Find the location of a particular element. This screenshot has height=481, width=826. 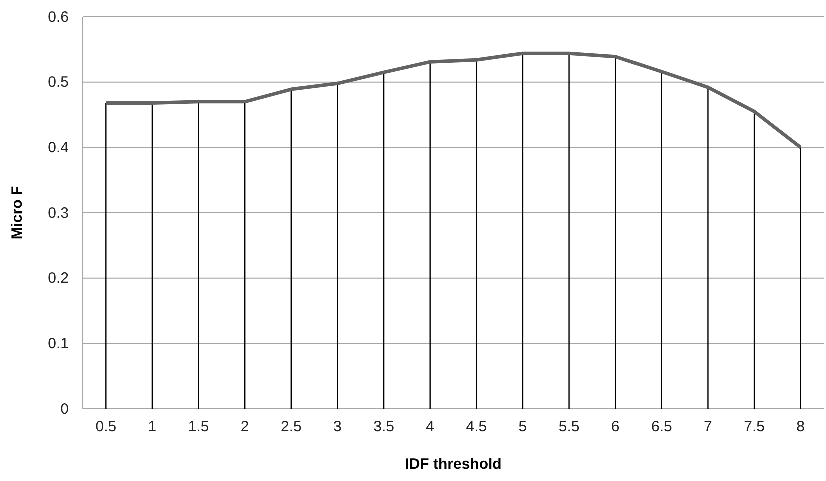

x-tick-label: 6 is located at coordinates (615, 427).